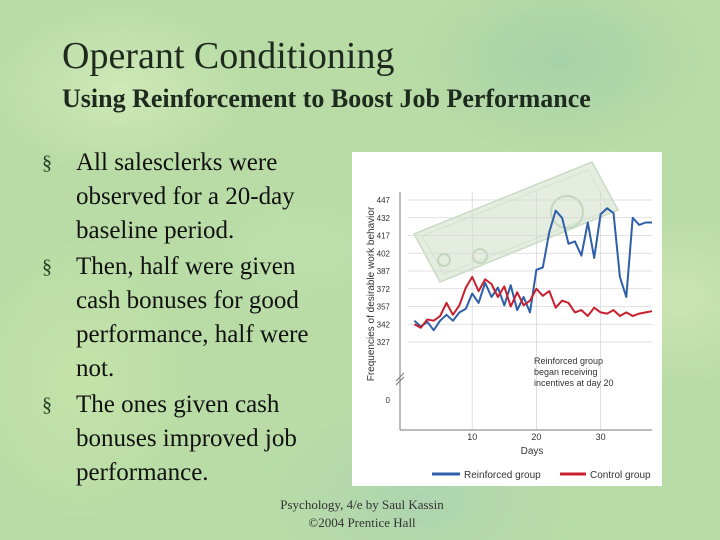 The image size is (720, 540). What do you see at coordinates (371, 293) in the screenshot?
I see `y-axis-label: Frequencies of desirable work behavior` at bounding box center [371, 293].